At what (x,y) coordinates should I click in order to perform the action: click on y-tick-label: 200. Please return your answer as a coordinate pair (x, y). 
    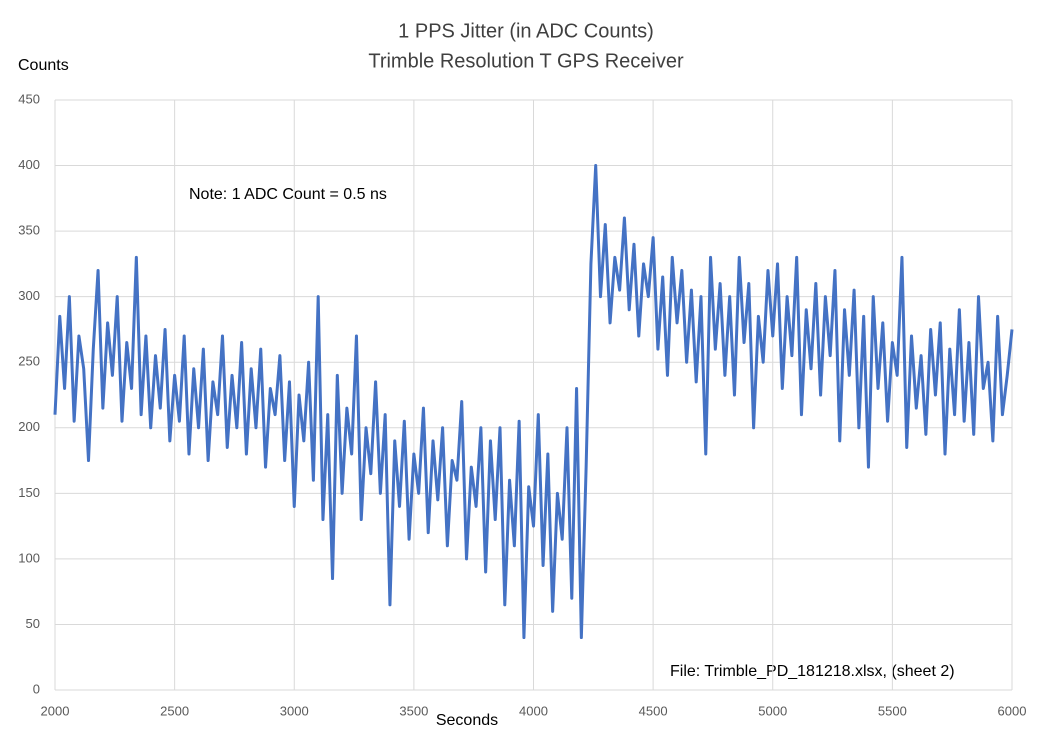
    Looking at the image, I should click on (29, 426).